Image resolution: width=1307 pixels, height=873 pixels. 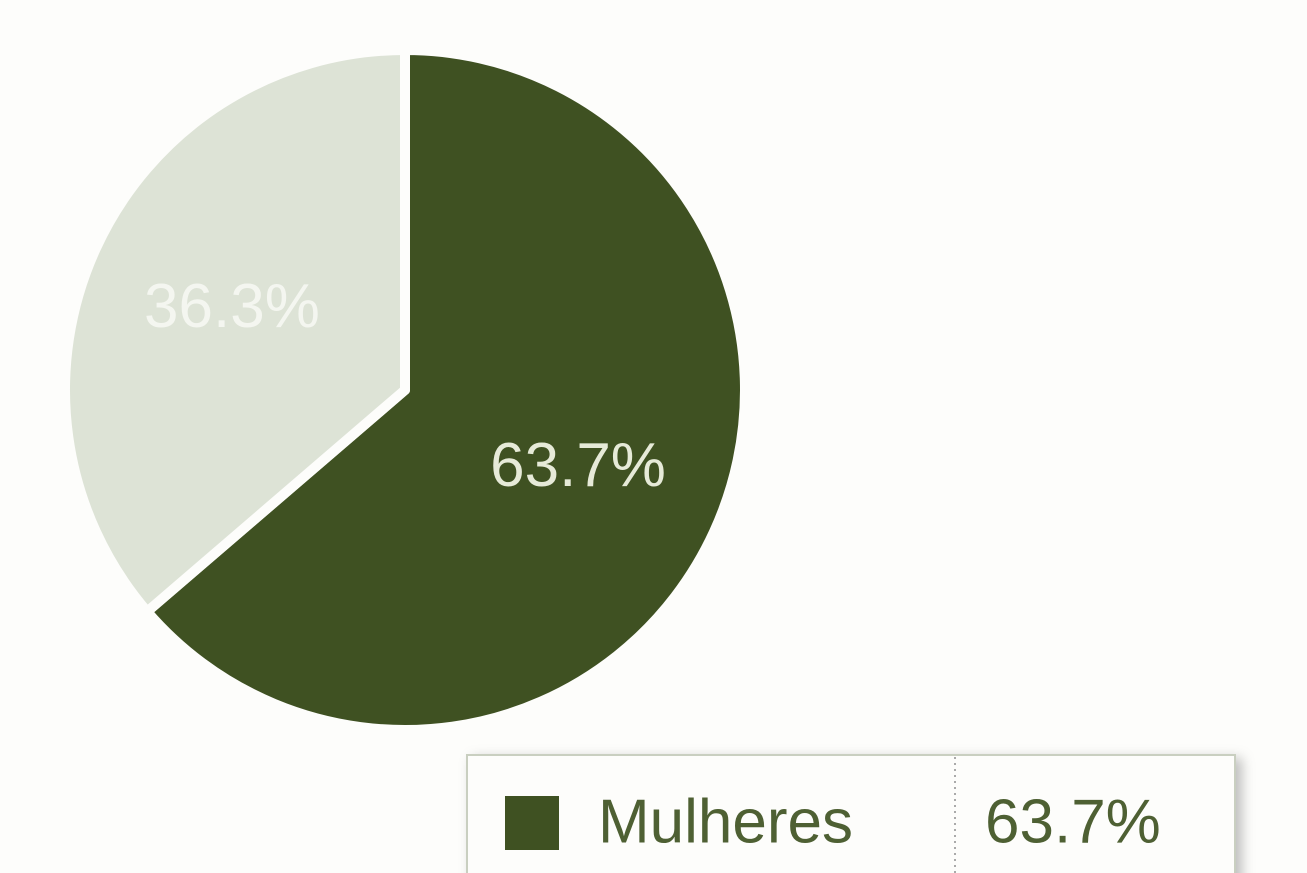 I want to click on slice-label: 63.7%, so click(x=578, y=465).